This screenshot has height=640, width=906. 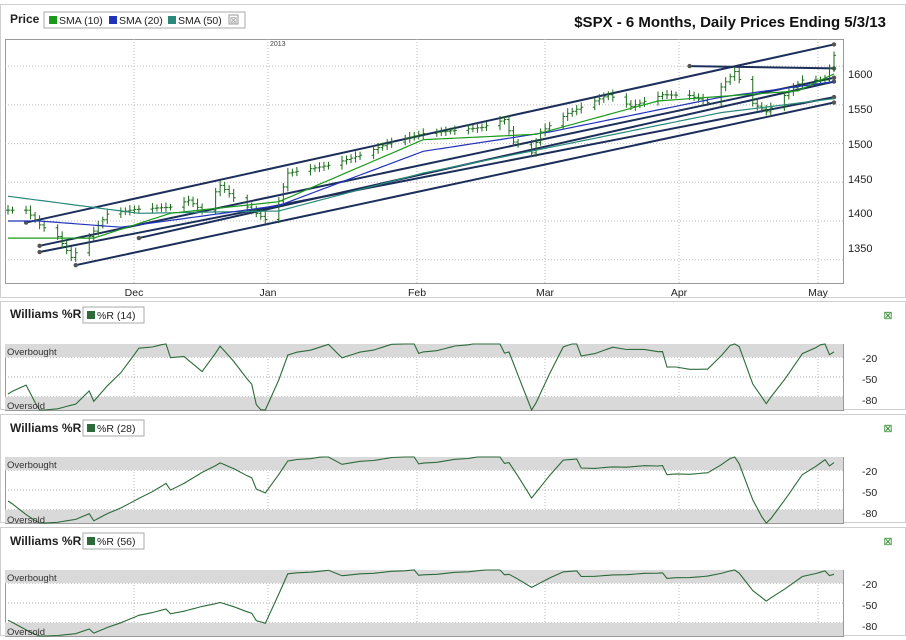 I want to click on wr56-oversold-label: Oversold, so click(x=26, y=632).